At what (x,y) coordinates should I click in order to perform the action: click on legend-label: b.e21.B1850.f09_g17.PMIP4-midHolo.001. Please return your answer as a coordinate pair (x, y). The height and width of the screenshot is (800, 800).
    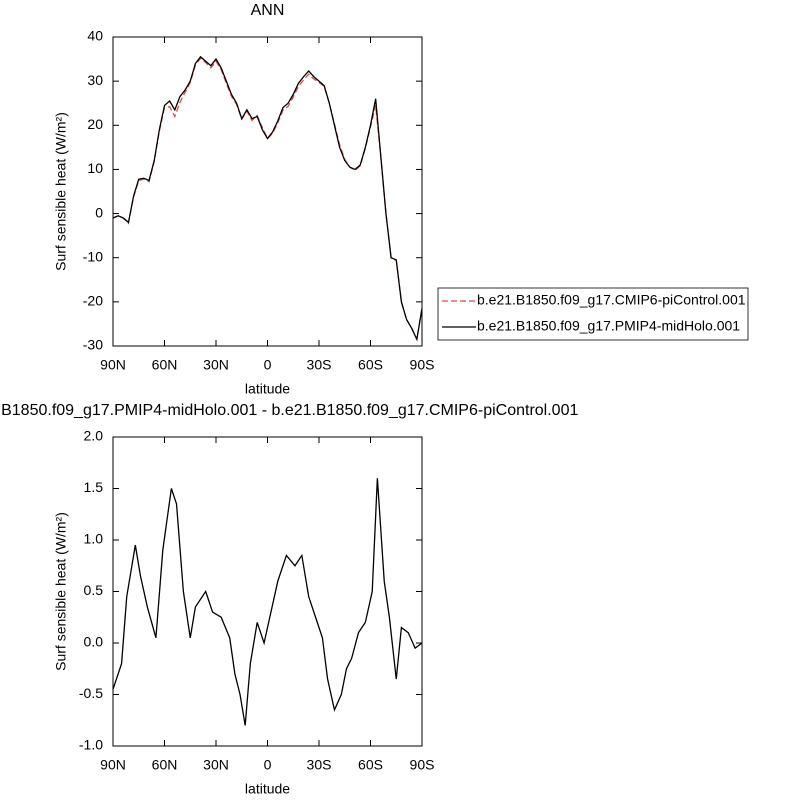
    Looking at the image, I should click on (608, 326).